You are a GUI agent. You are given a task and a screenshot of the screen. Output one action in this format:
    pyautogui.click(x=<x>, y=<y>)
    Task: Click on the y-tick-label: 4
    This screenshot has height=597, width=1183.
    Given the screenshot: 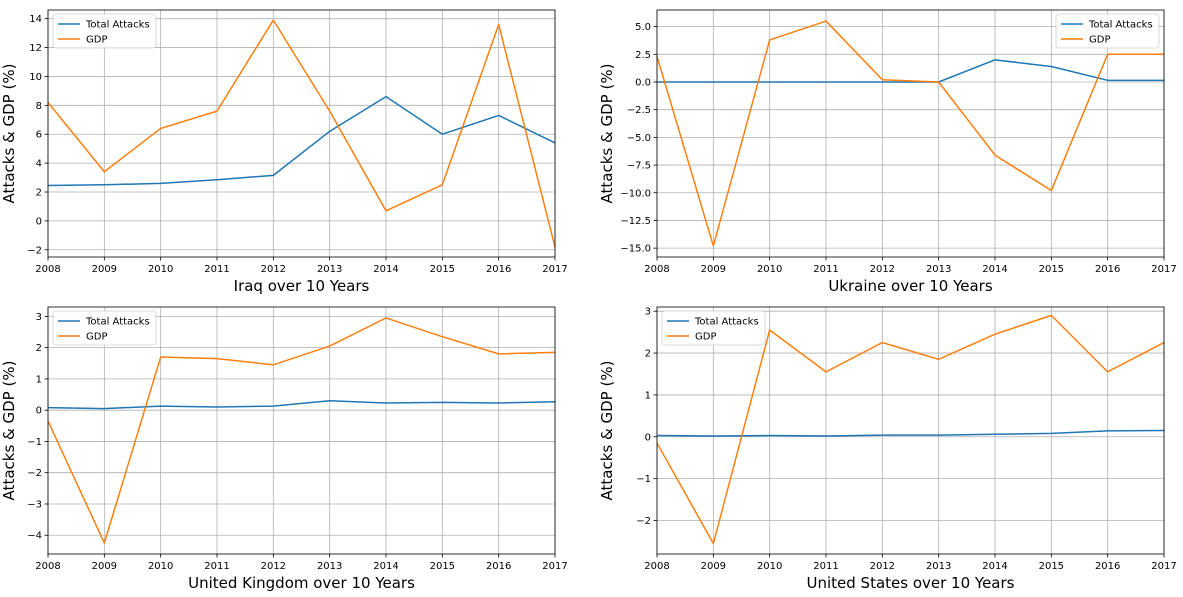 What is the action you would take?
    pyautogui.click(x=39, y=164)
    